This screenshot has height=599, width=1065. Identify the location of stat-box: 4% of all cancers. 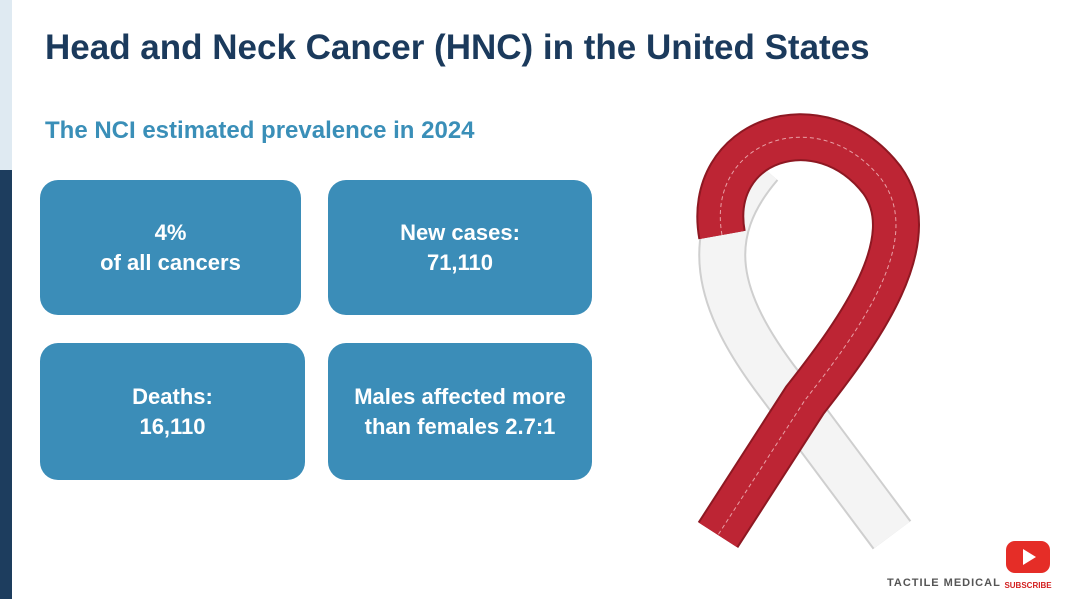
(170, 247).